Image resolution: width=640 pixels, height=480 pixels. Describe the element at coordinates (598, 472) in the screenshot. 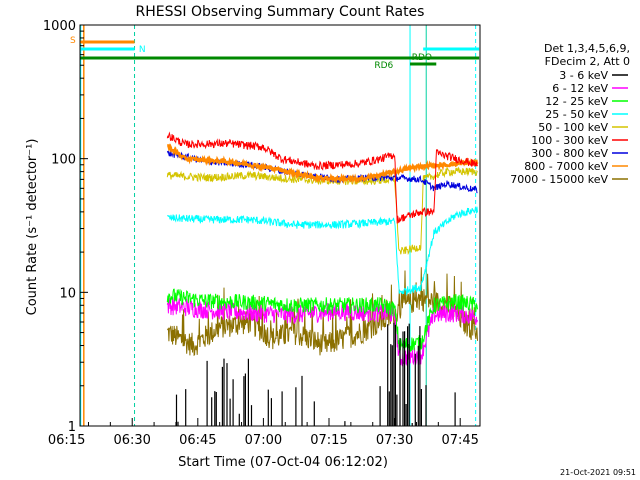

I see `footer-timestamp: 21-Oct-2021 09:51` at that location.